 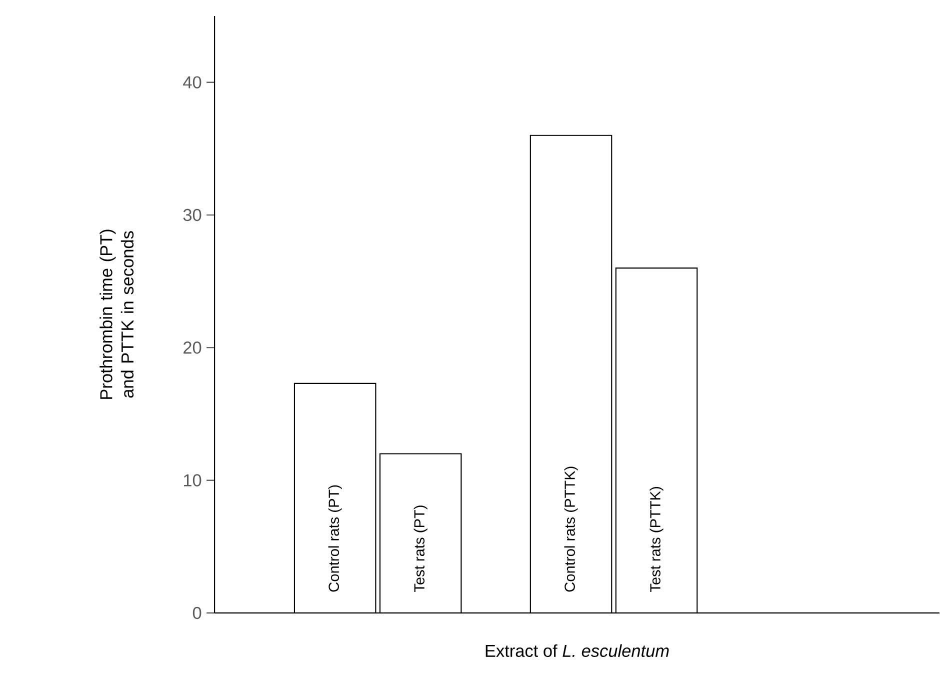 What do you see at coordinates (571, 529) in the screenshot?
I see `x-tick-label: Control rats (PTTK)` at bounding box center [571, 529].